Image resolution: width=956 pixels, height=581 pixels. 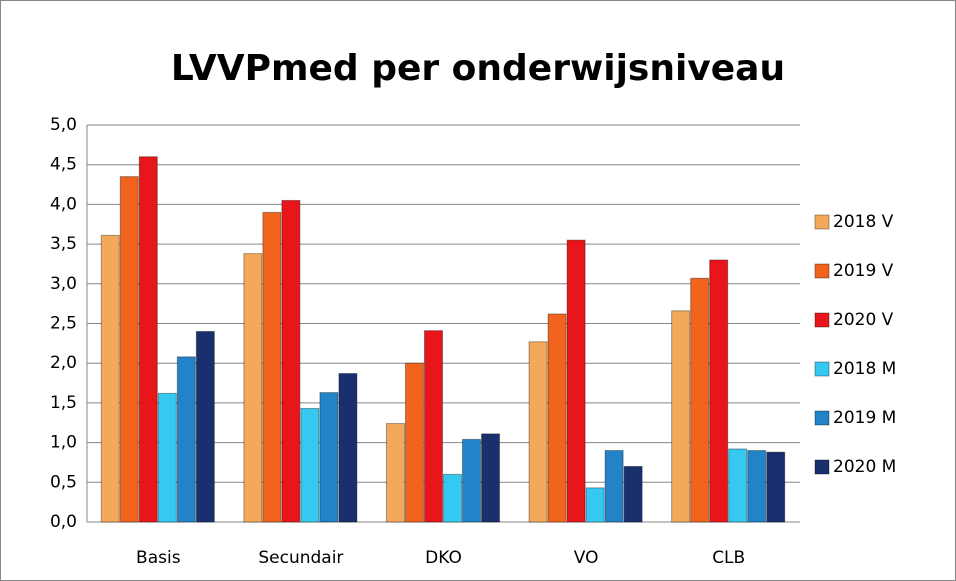 I want to click on chart-title: LVVPmed per onderwijsniveau, so click(x=478, y=68).